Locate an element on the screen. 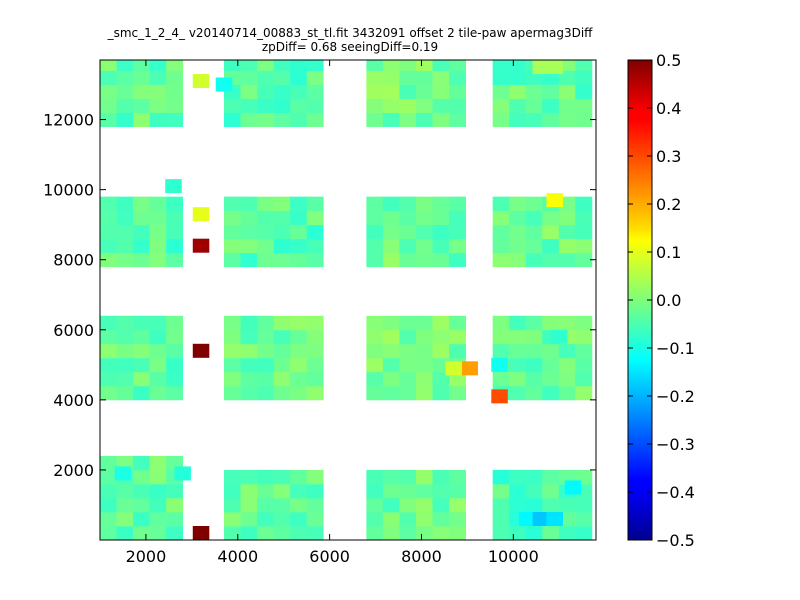 This screenshot has height=600, width=800. y-tick-label: 6000 is located at coordinates (73, 330).